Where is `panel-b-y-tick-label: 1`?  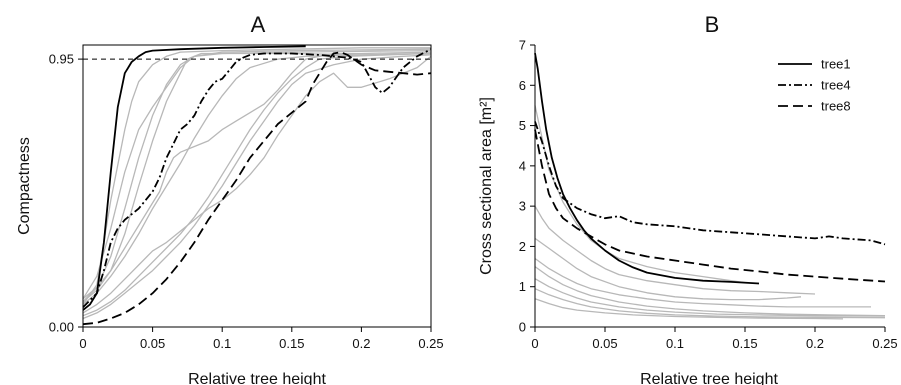 panel-b-y-tick-label: 1 is located at coordinates (522, 286).